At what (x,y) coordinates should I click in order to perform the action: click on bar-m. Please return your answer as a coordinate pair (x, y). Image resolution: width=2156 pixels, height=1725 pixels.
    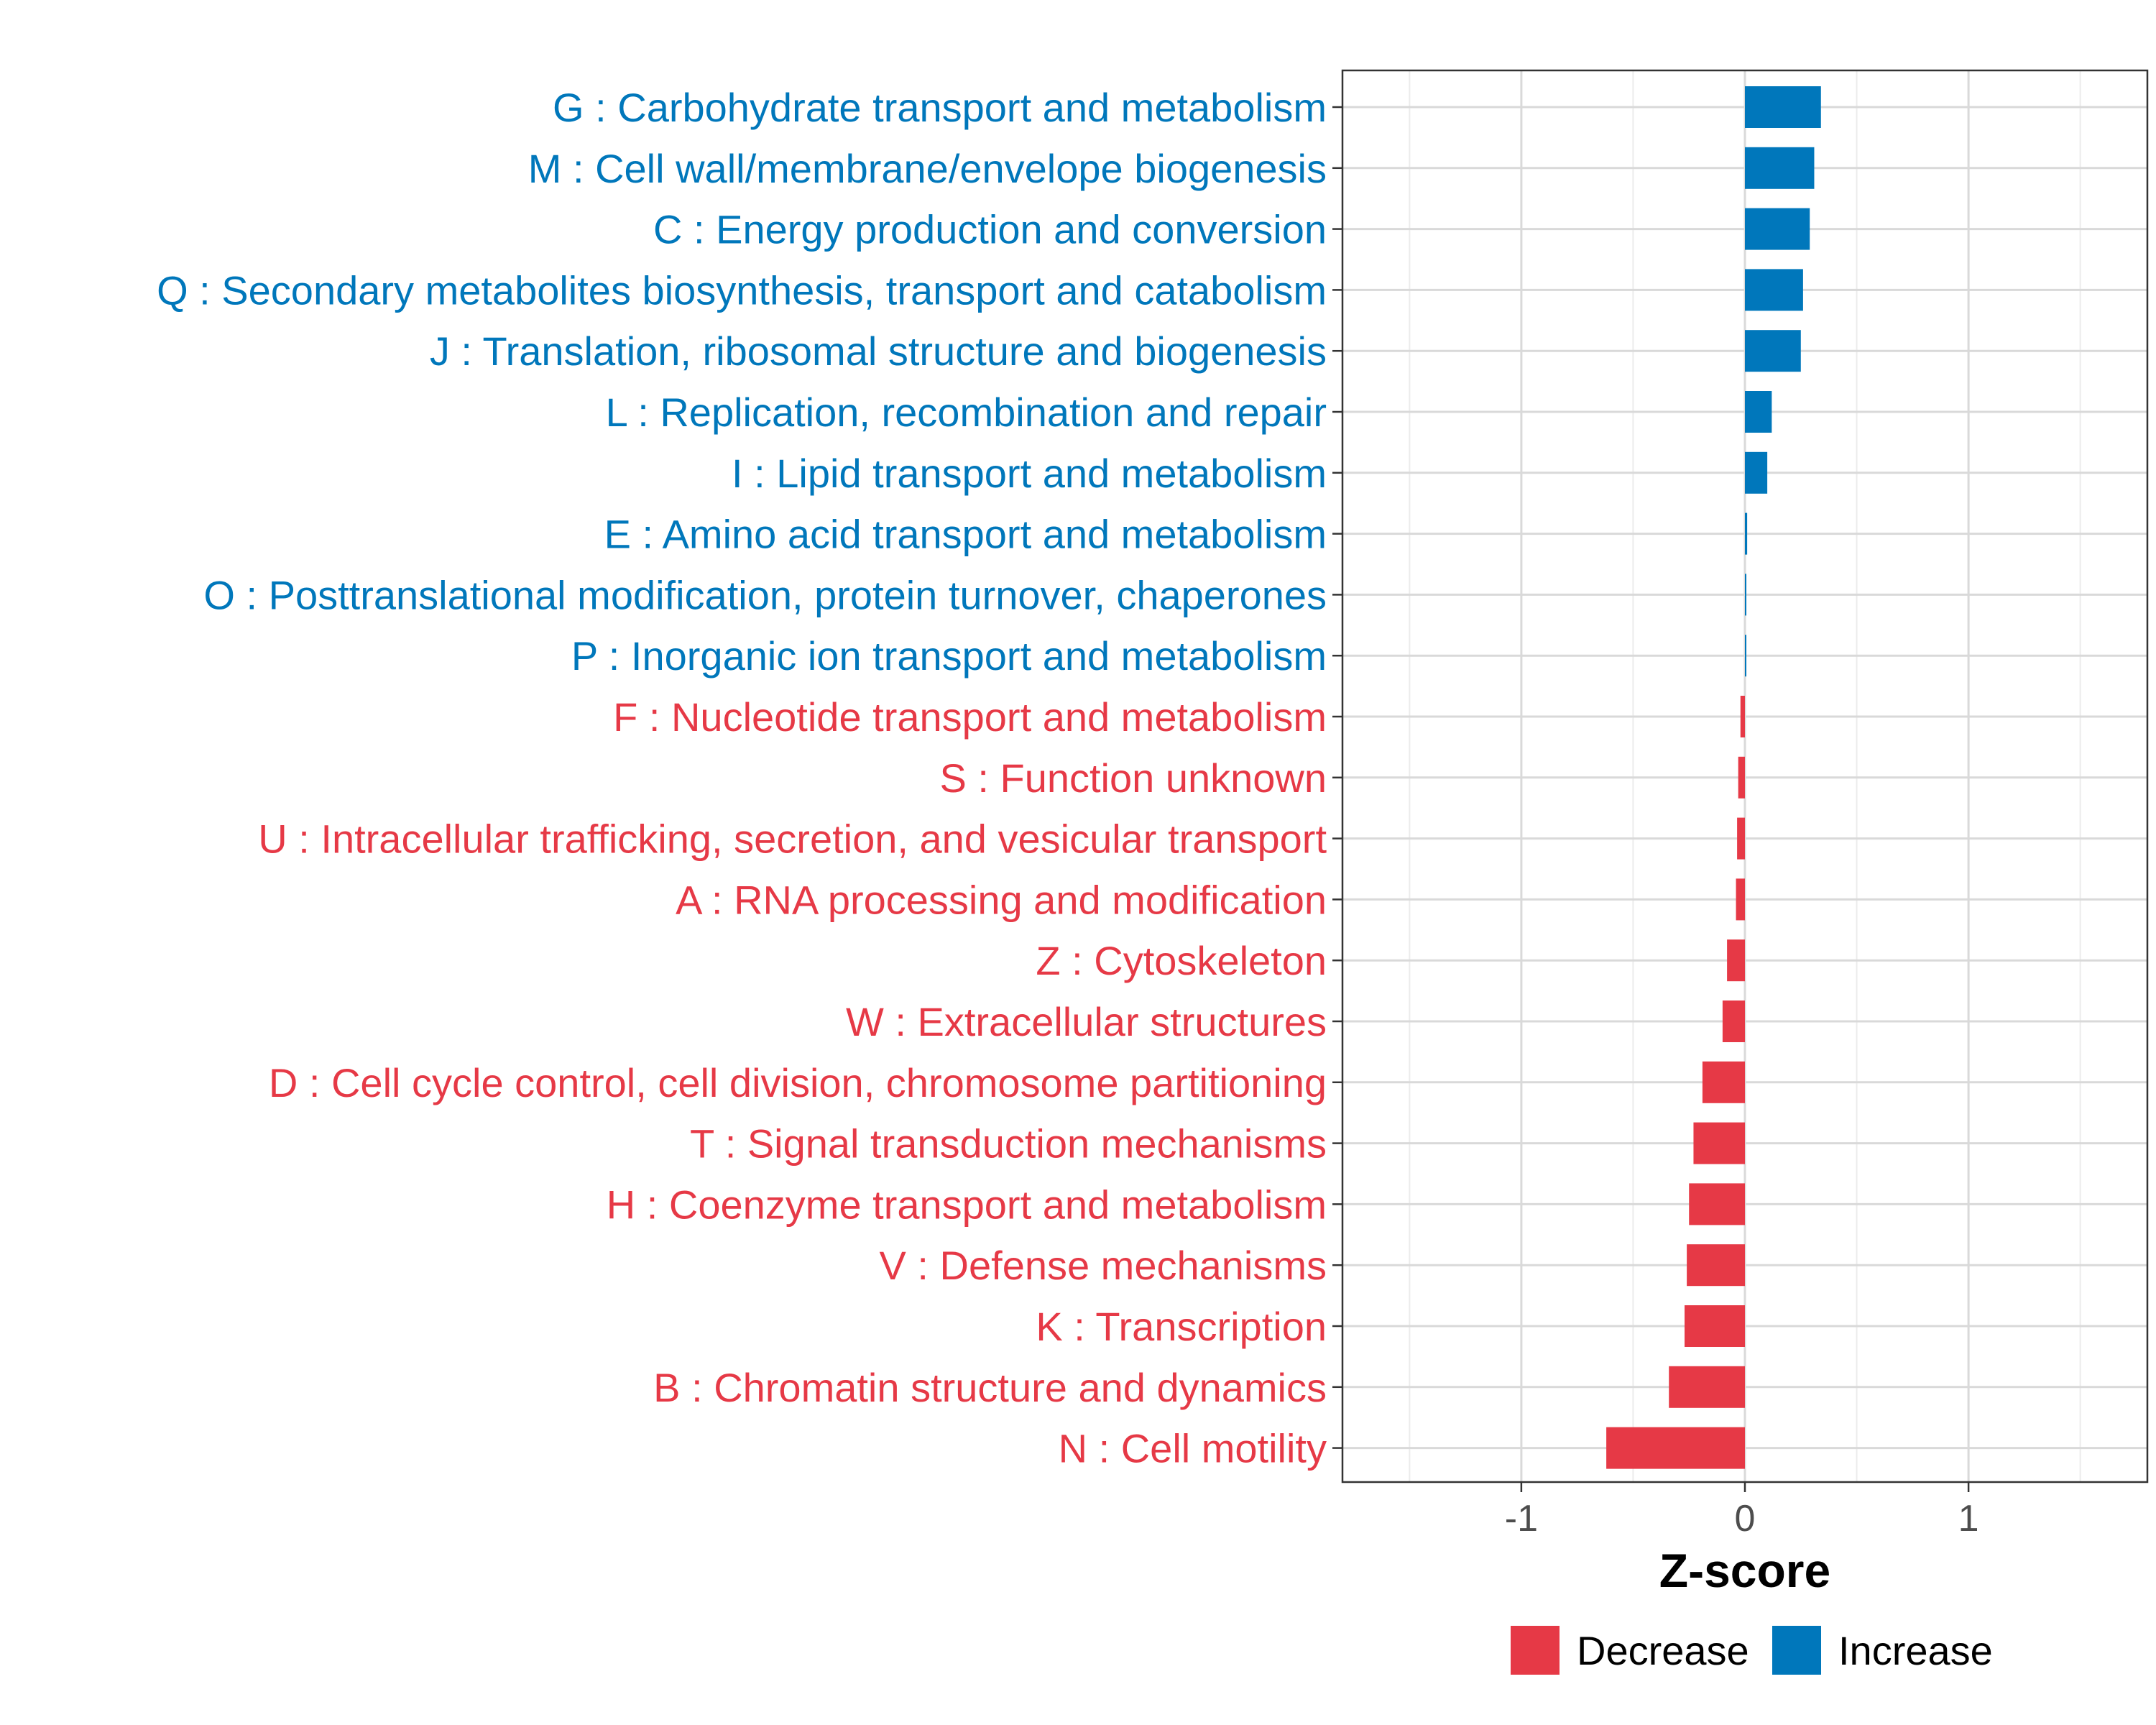
    Looking at the image, I should click on (1780, 168).